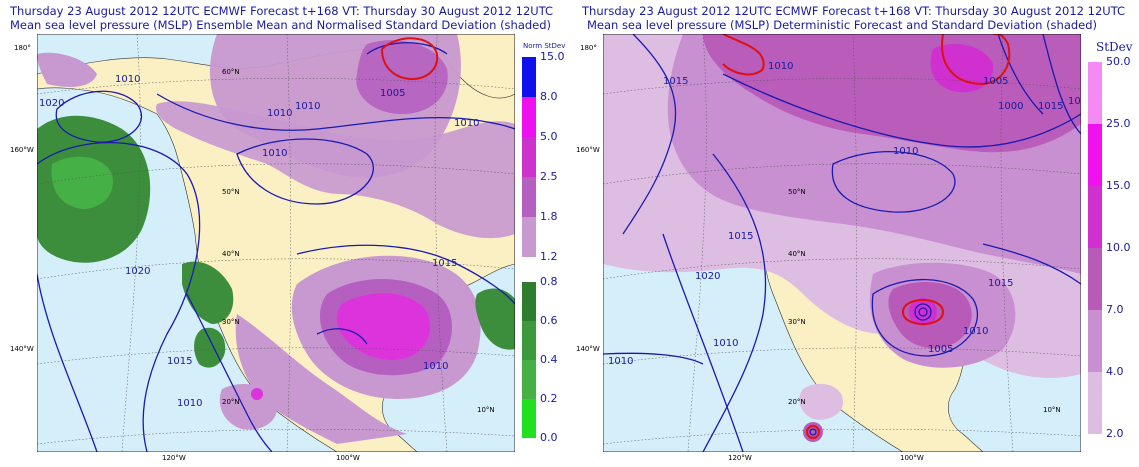  I want to click on right-lon-label-160w: 160°W, so click(588, 150).